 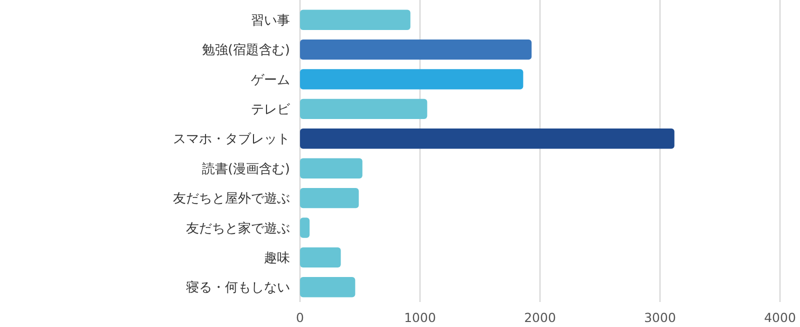 What do you see at coordinates (238, 228) in the screenshot?
I see `y-tick-label: 友だちと家で遊ぶ` at bounding box center [238, 228].